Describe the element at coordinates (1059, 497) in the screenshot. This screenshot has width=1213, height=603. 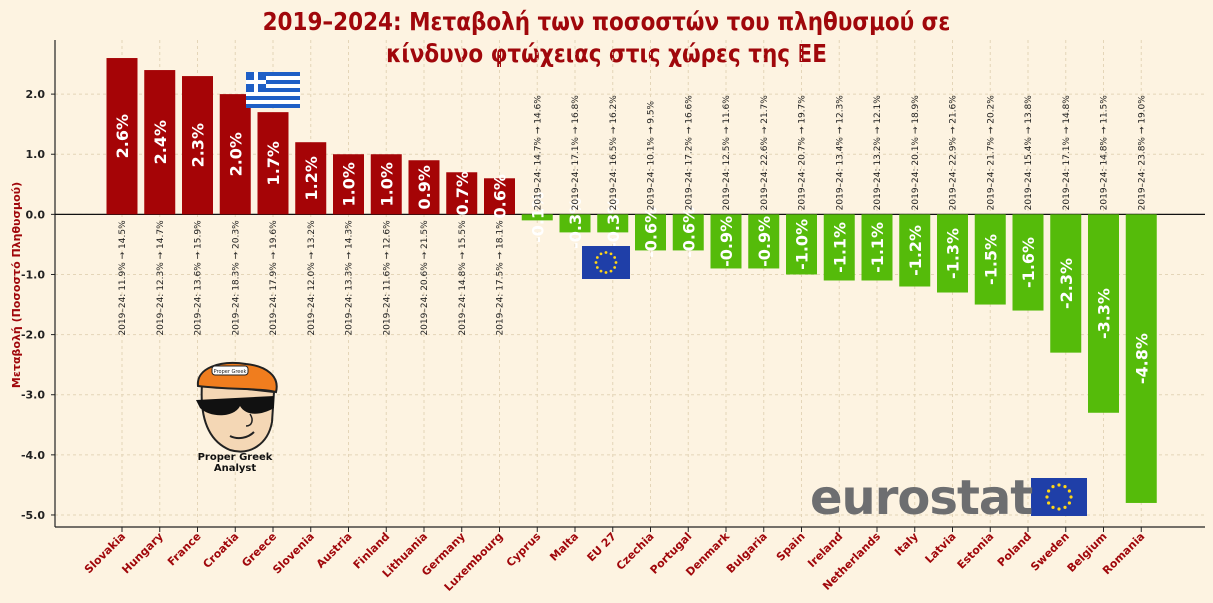
I see `eurostat-eu-flag-icon` at that location.